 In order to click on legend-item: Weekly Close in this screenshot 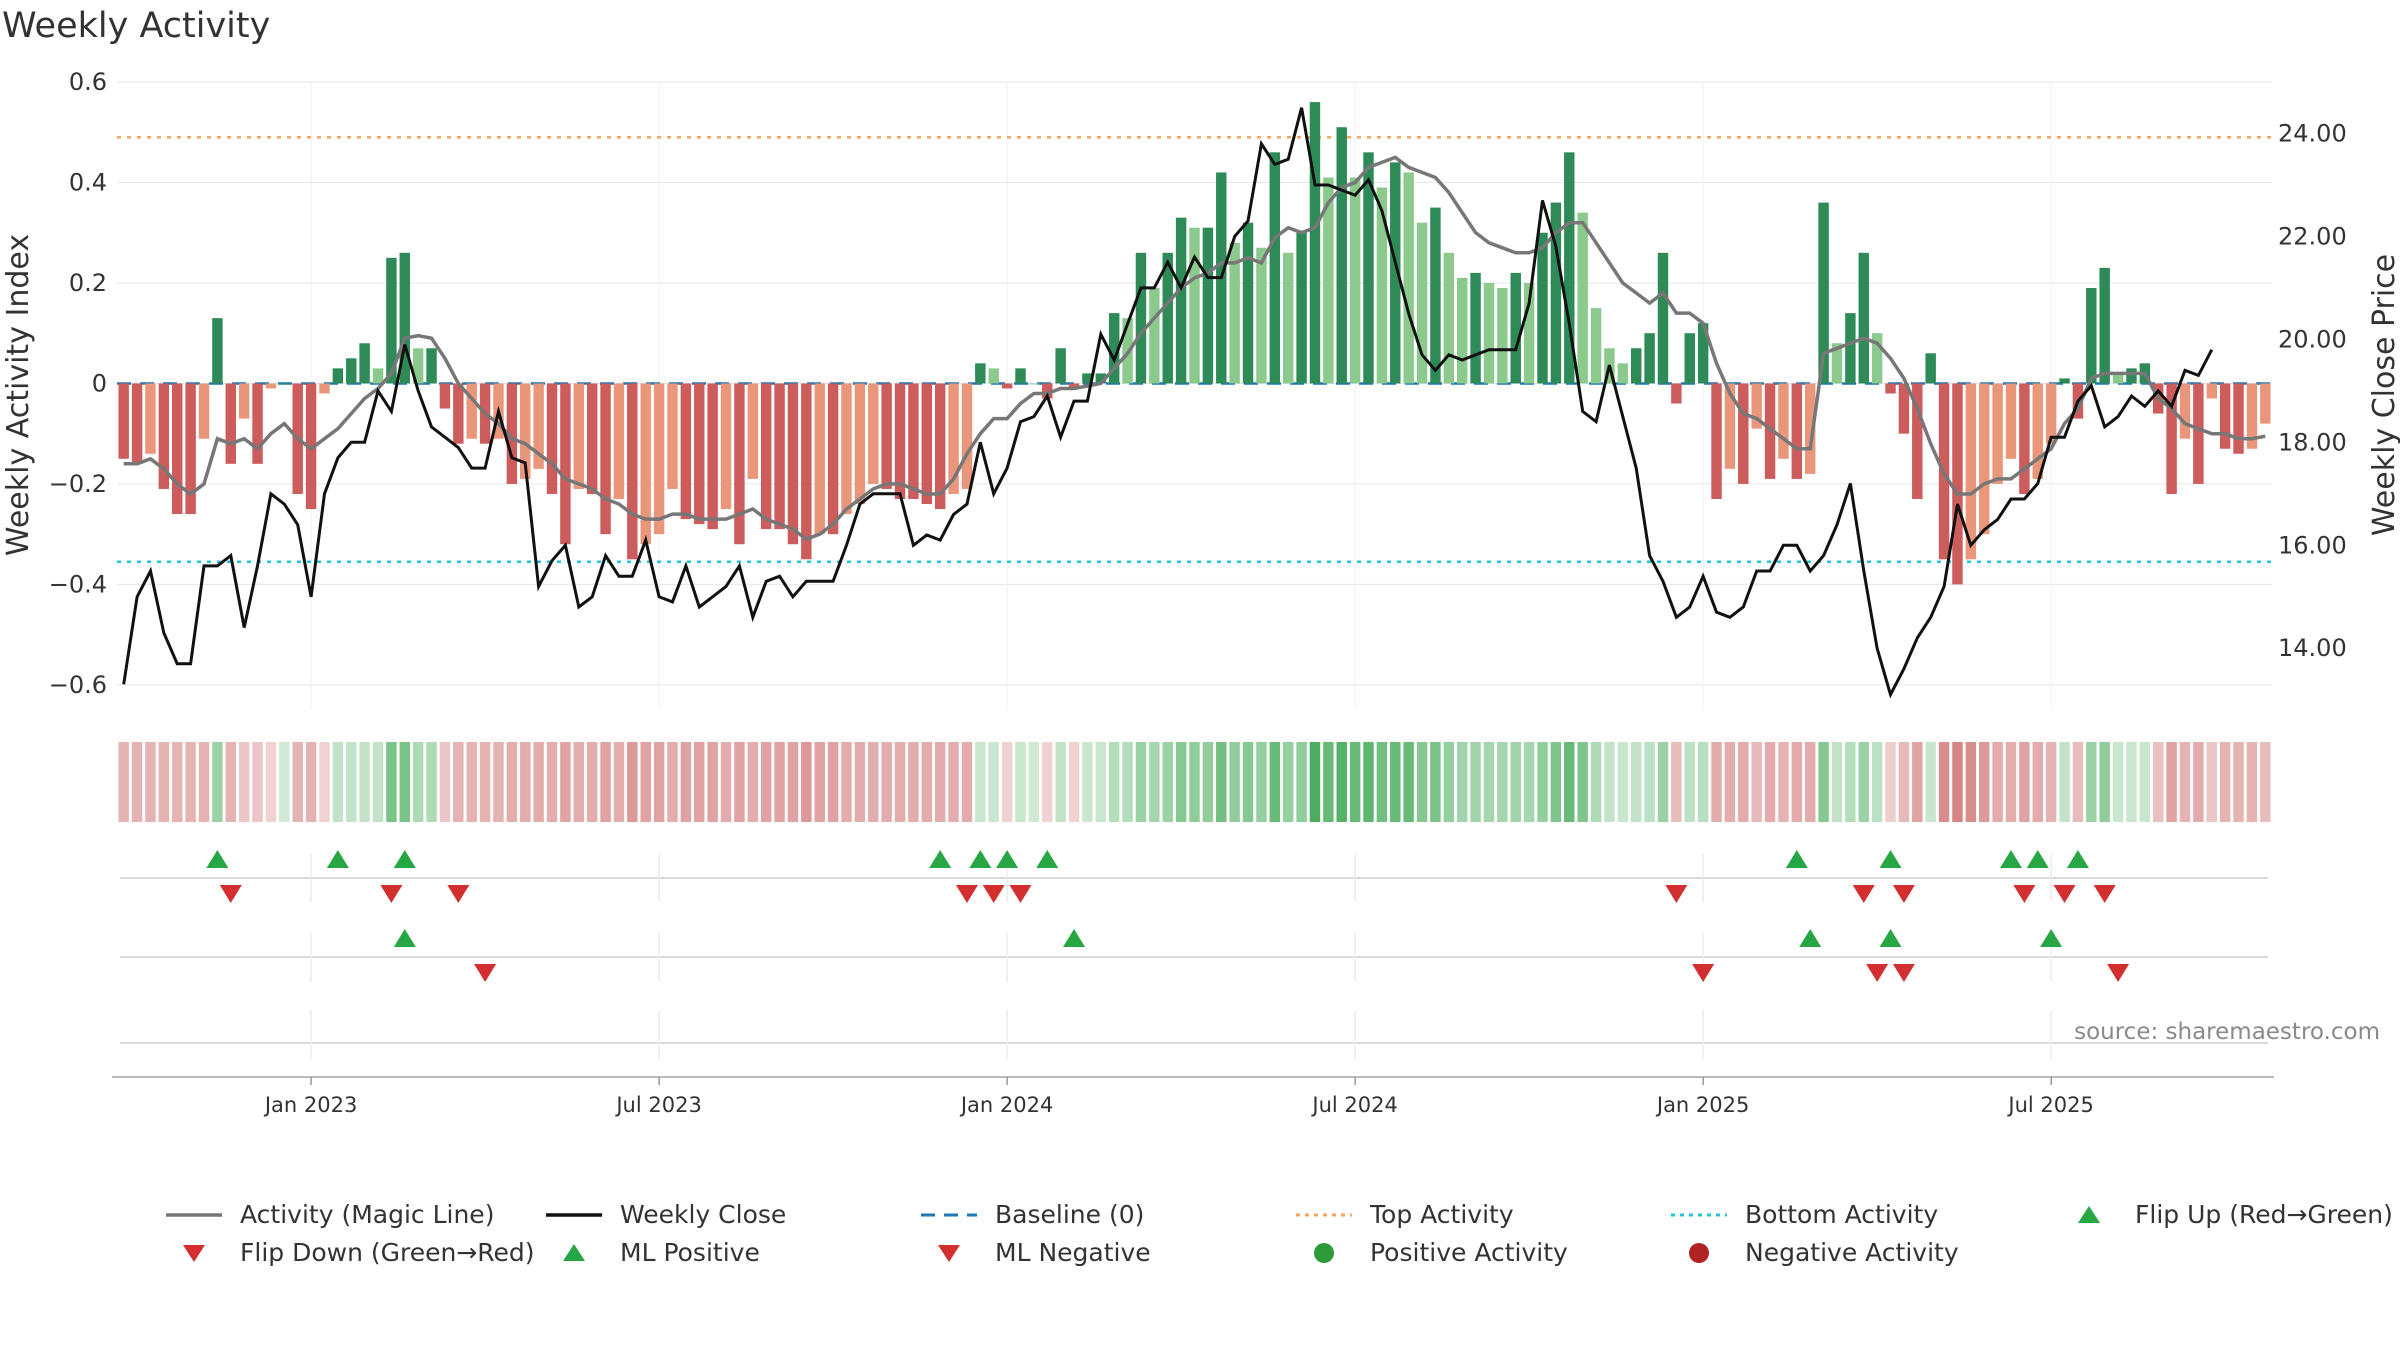, I will do `click(663, 1214)`.